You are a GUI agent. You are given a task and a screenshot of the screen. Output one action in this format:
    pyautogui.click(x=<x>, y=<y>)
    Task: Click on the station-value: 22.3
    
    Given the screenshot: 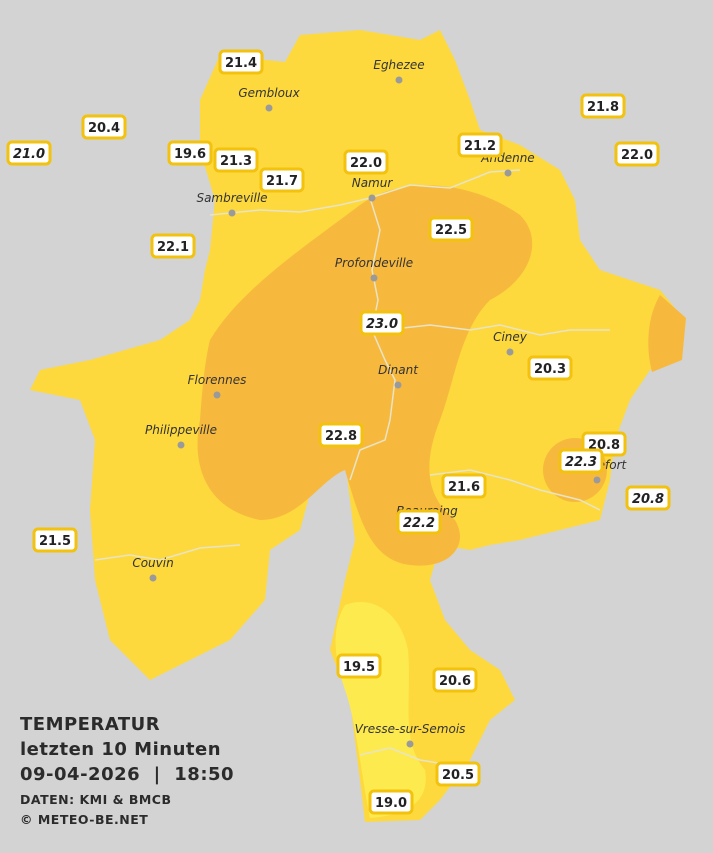 What is the action you would take?
    pyautogui.click(x=581, y=462)
    